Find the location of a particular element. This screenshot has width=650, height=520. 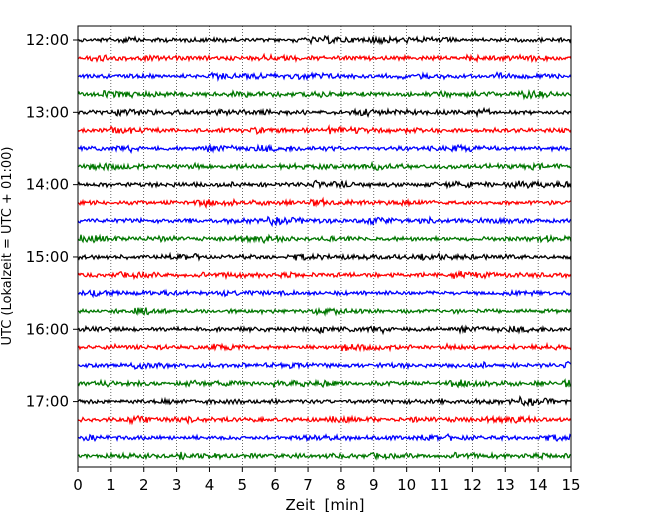

x-tick-label-2: 2 is located at coordinates (144, 485).